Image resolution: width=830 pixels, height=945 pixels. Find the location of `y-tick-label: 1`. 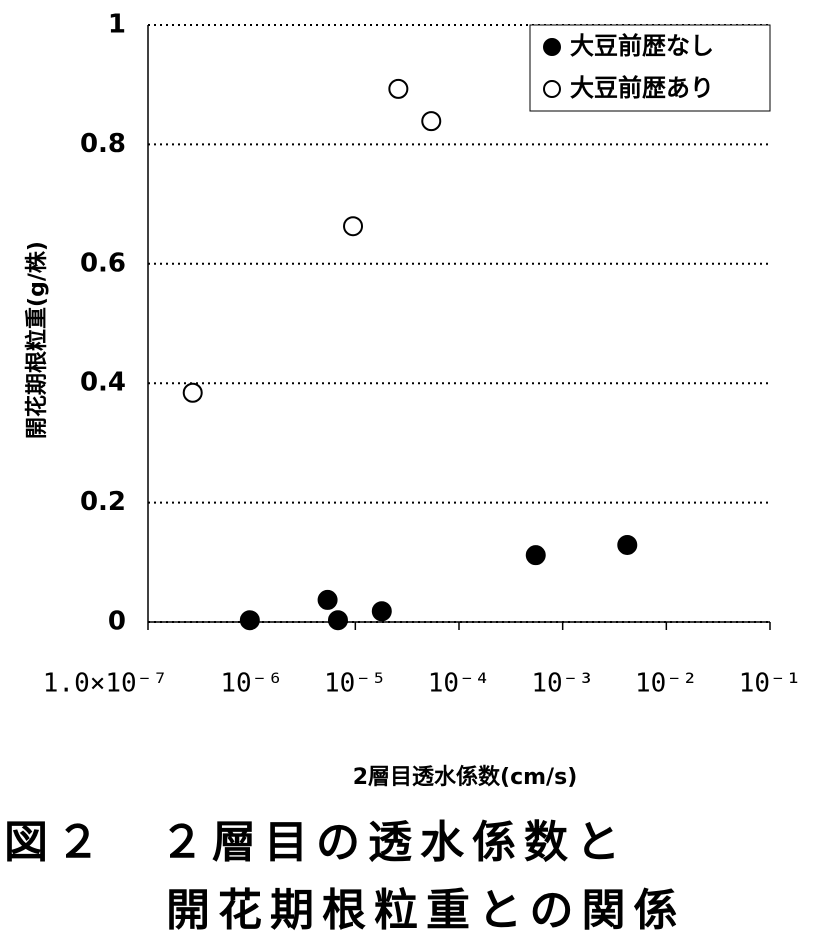

y-tick-label: 1 is located at coordinates (117, 25).